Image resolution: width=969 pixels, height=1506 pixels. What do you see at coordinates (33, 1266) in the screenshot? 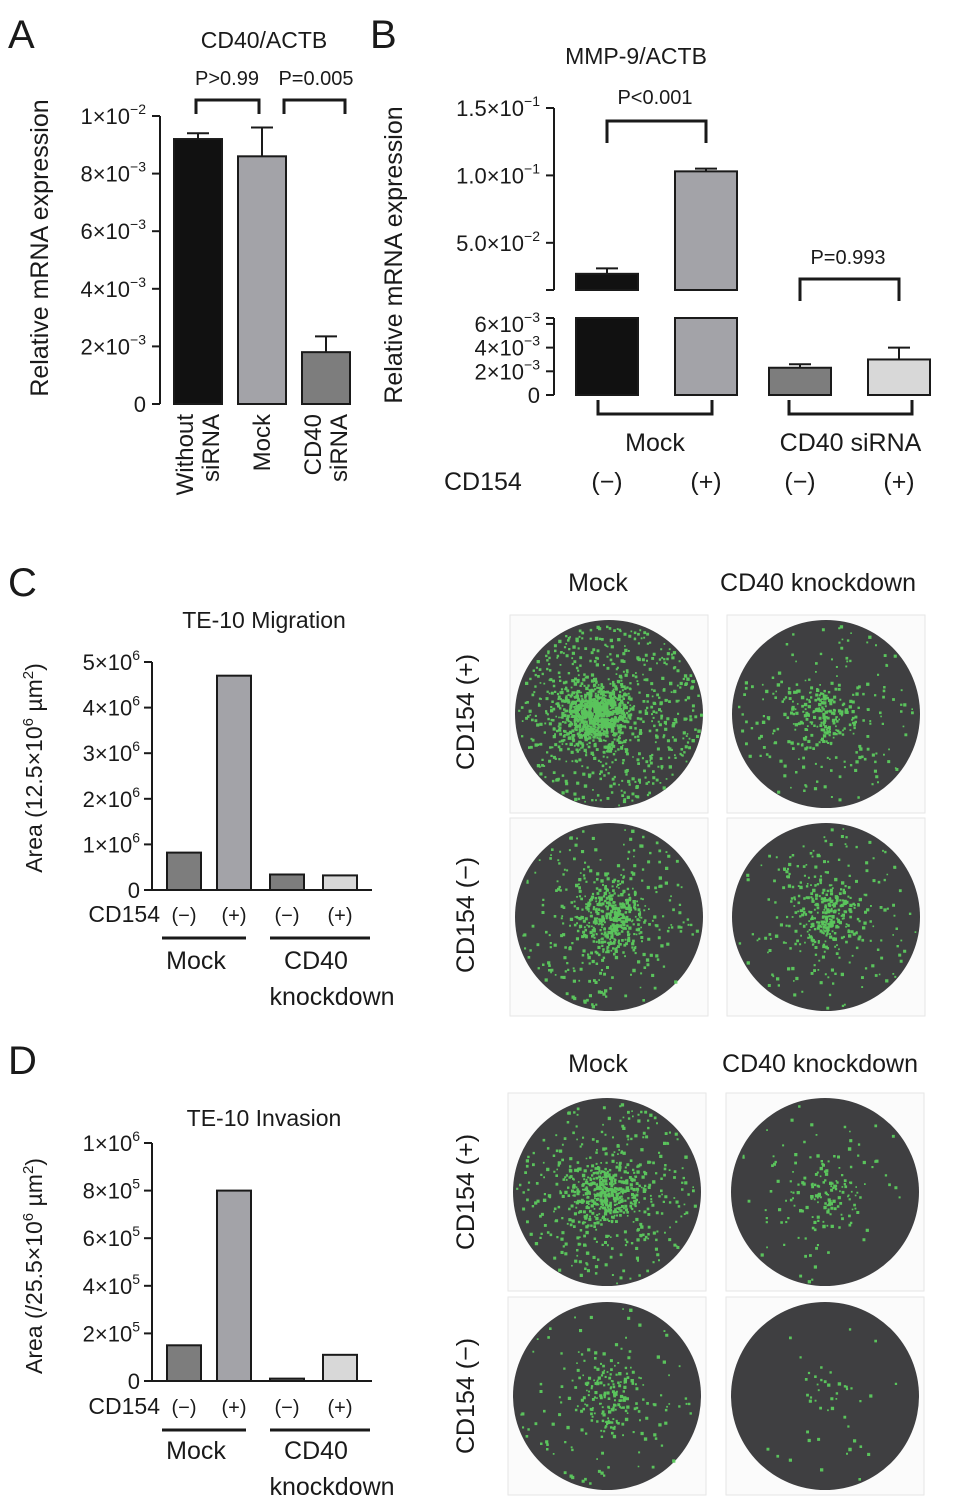
I see `chart-d-ylabel: Area (/25.5×106 µm2)` at bounding box center [33, 1266].